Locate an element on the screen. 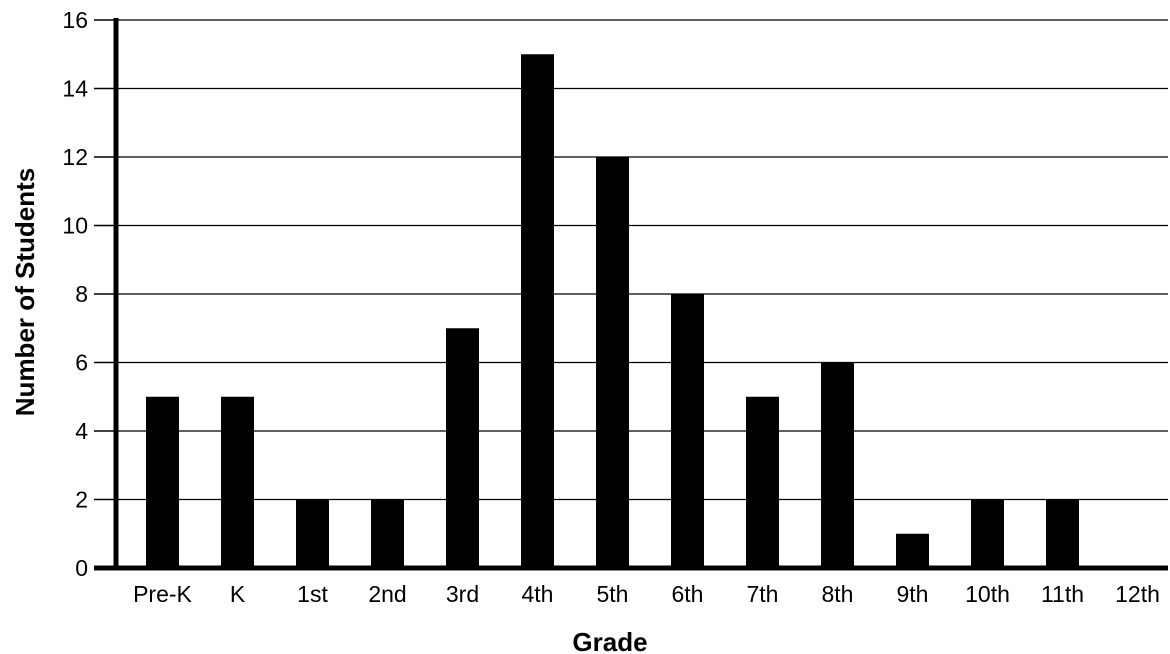  x-axis-title: Grade is located at coordinates (609, 640).